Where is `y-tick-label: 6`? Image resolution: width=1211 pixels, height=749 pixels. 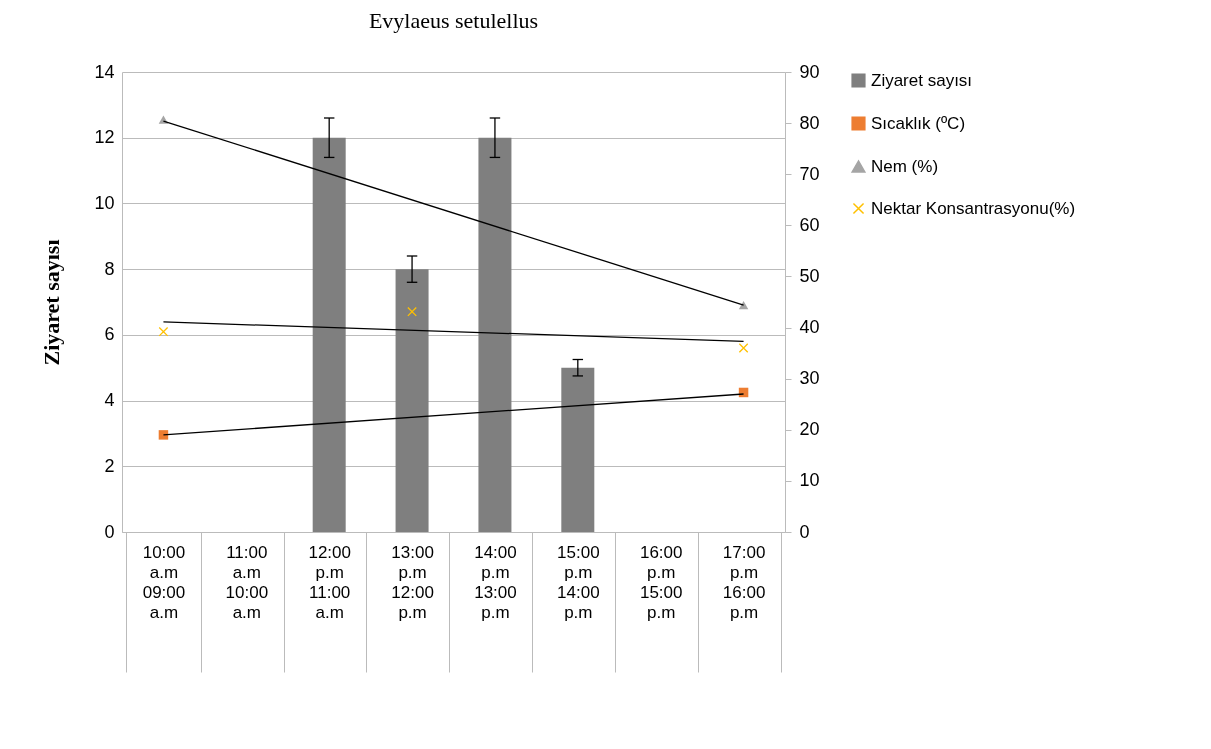 y-tick-label: 6 is located at coordinates (109, 334).